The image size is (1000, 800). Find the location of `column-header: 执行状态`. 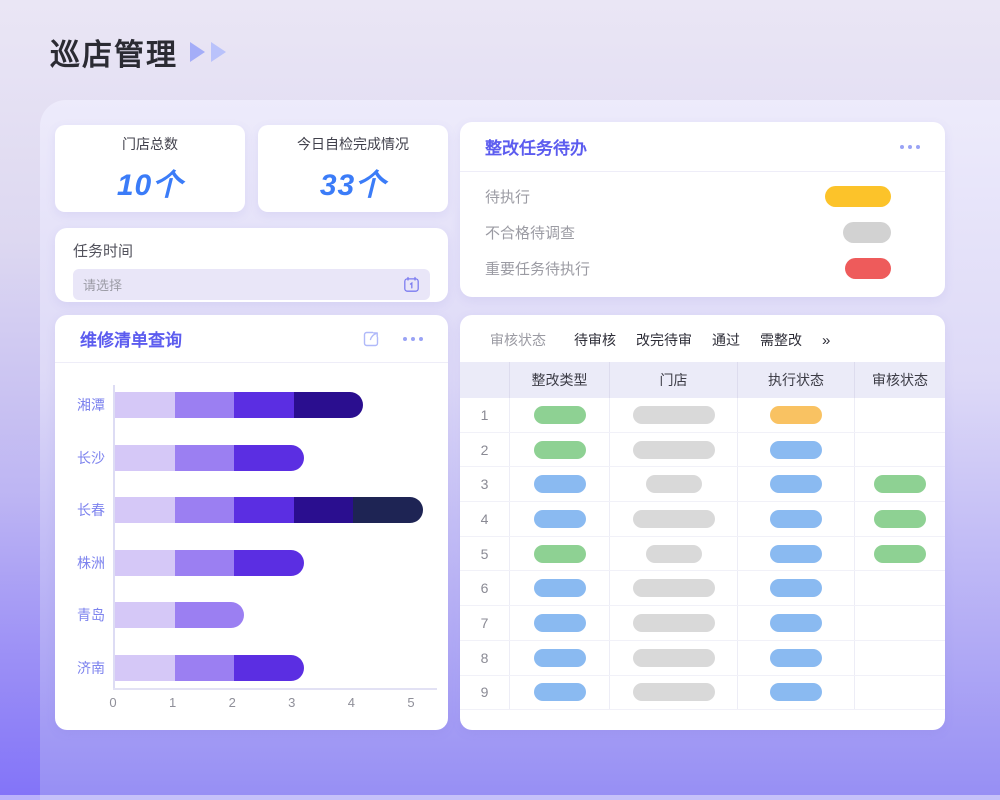

column-header: 执行状态 is located at coordinates (796, 380).